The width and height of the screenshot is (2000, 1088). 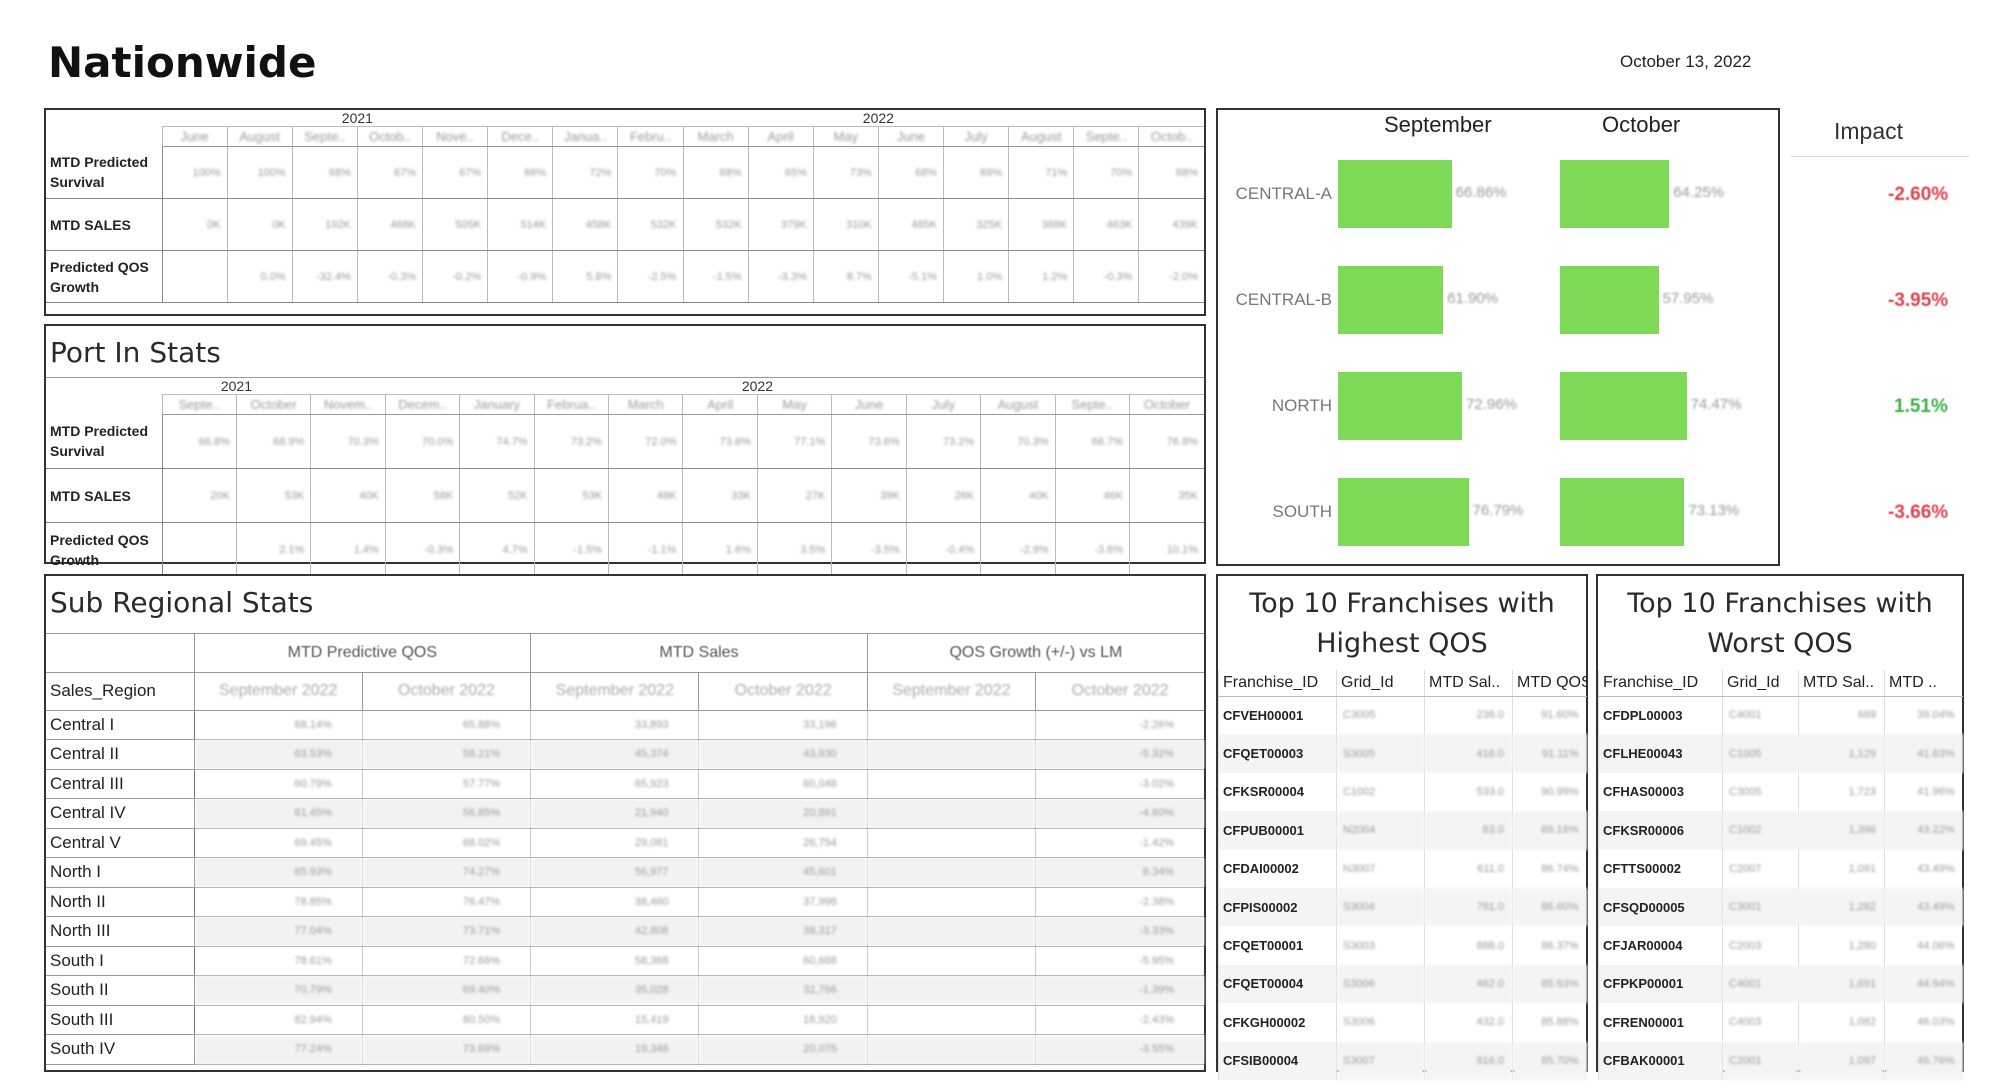 What do you see at coordinates (783, 754) in the screenshot?
I see `region-value: 43,930` at bounding box center [783, 754].